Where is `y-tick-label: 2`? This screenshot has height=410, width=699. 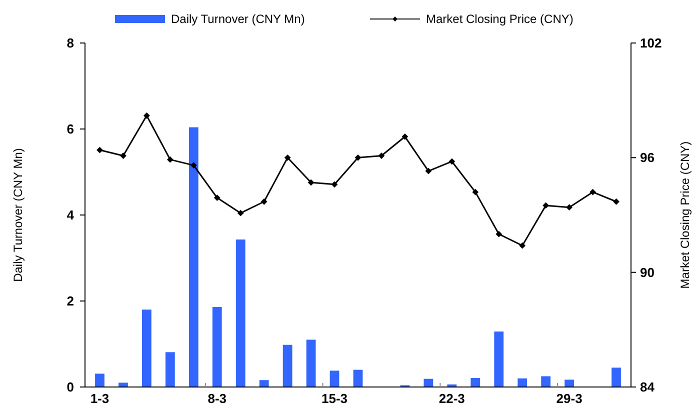 y-tick-label: 2 is located at coordinates (70, 301).